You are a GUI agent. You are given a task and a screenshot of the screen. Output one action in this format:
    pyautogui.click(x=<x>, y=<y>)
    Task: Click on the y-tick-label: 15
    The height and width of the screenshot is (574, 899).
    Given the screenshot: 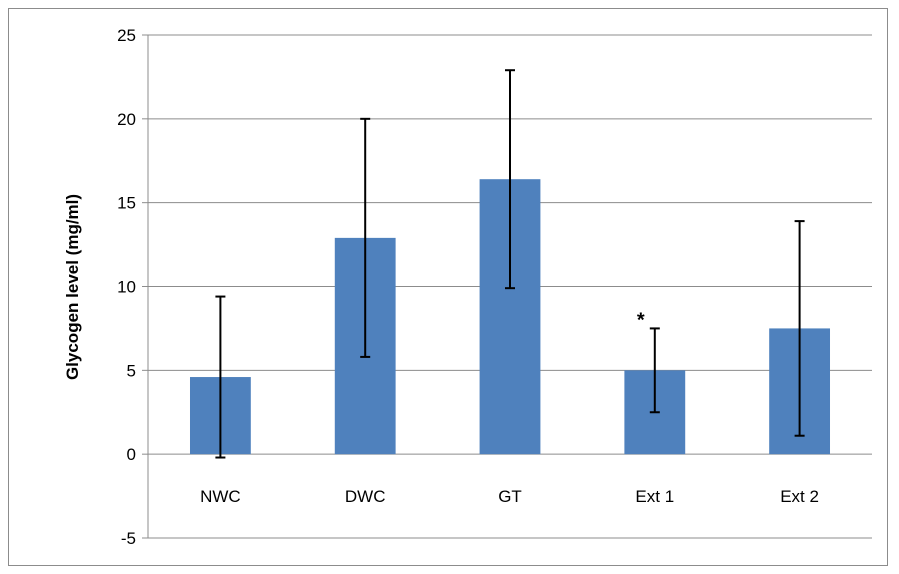 What is the action you would take?
    pyautogui.click(x=126, y=203)
    